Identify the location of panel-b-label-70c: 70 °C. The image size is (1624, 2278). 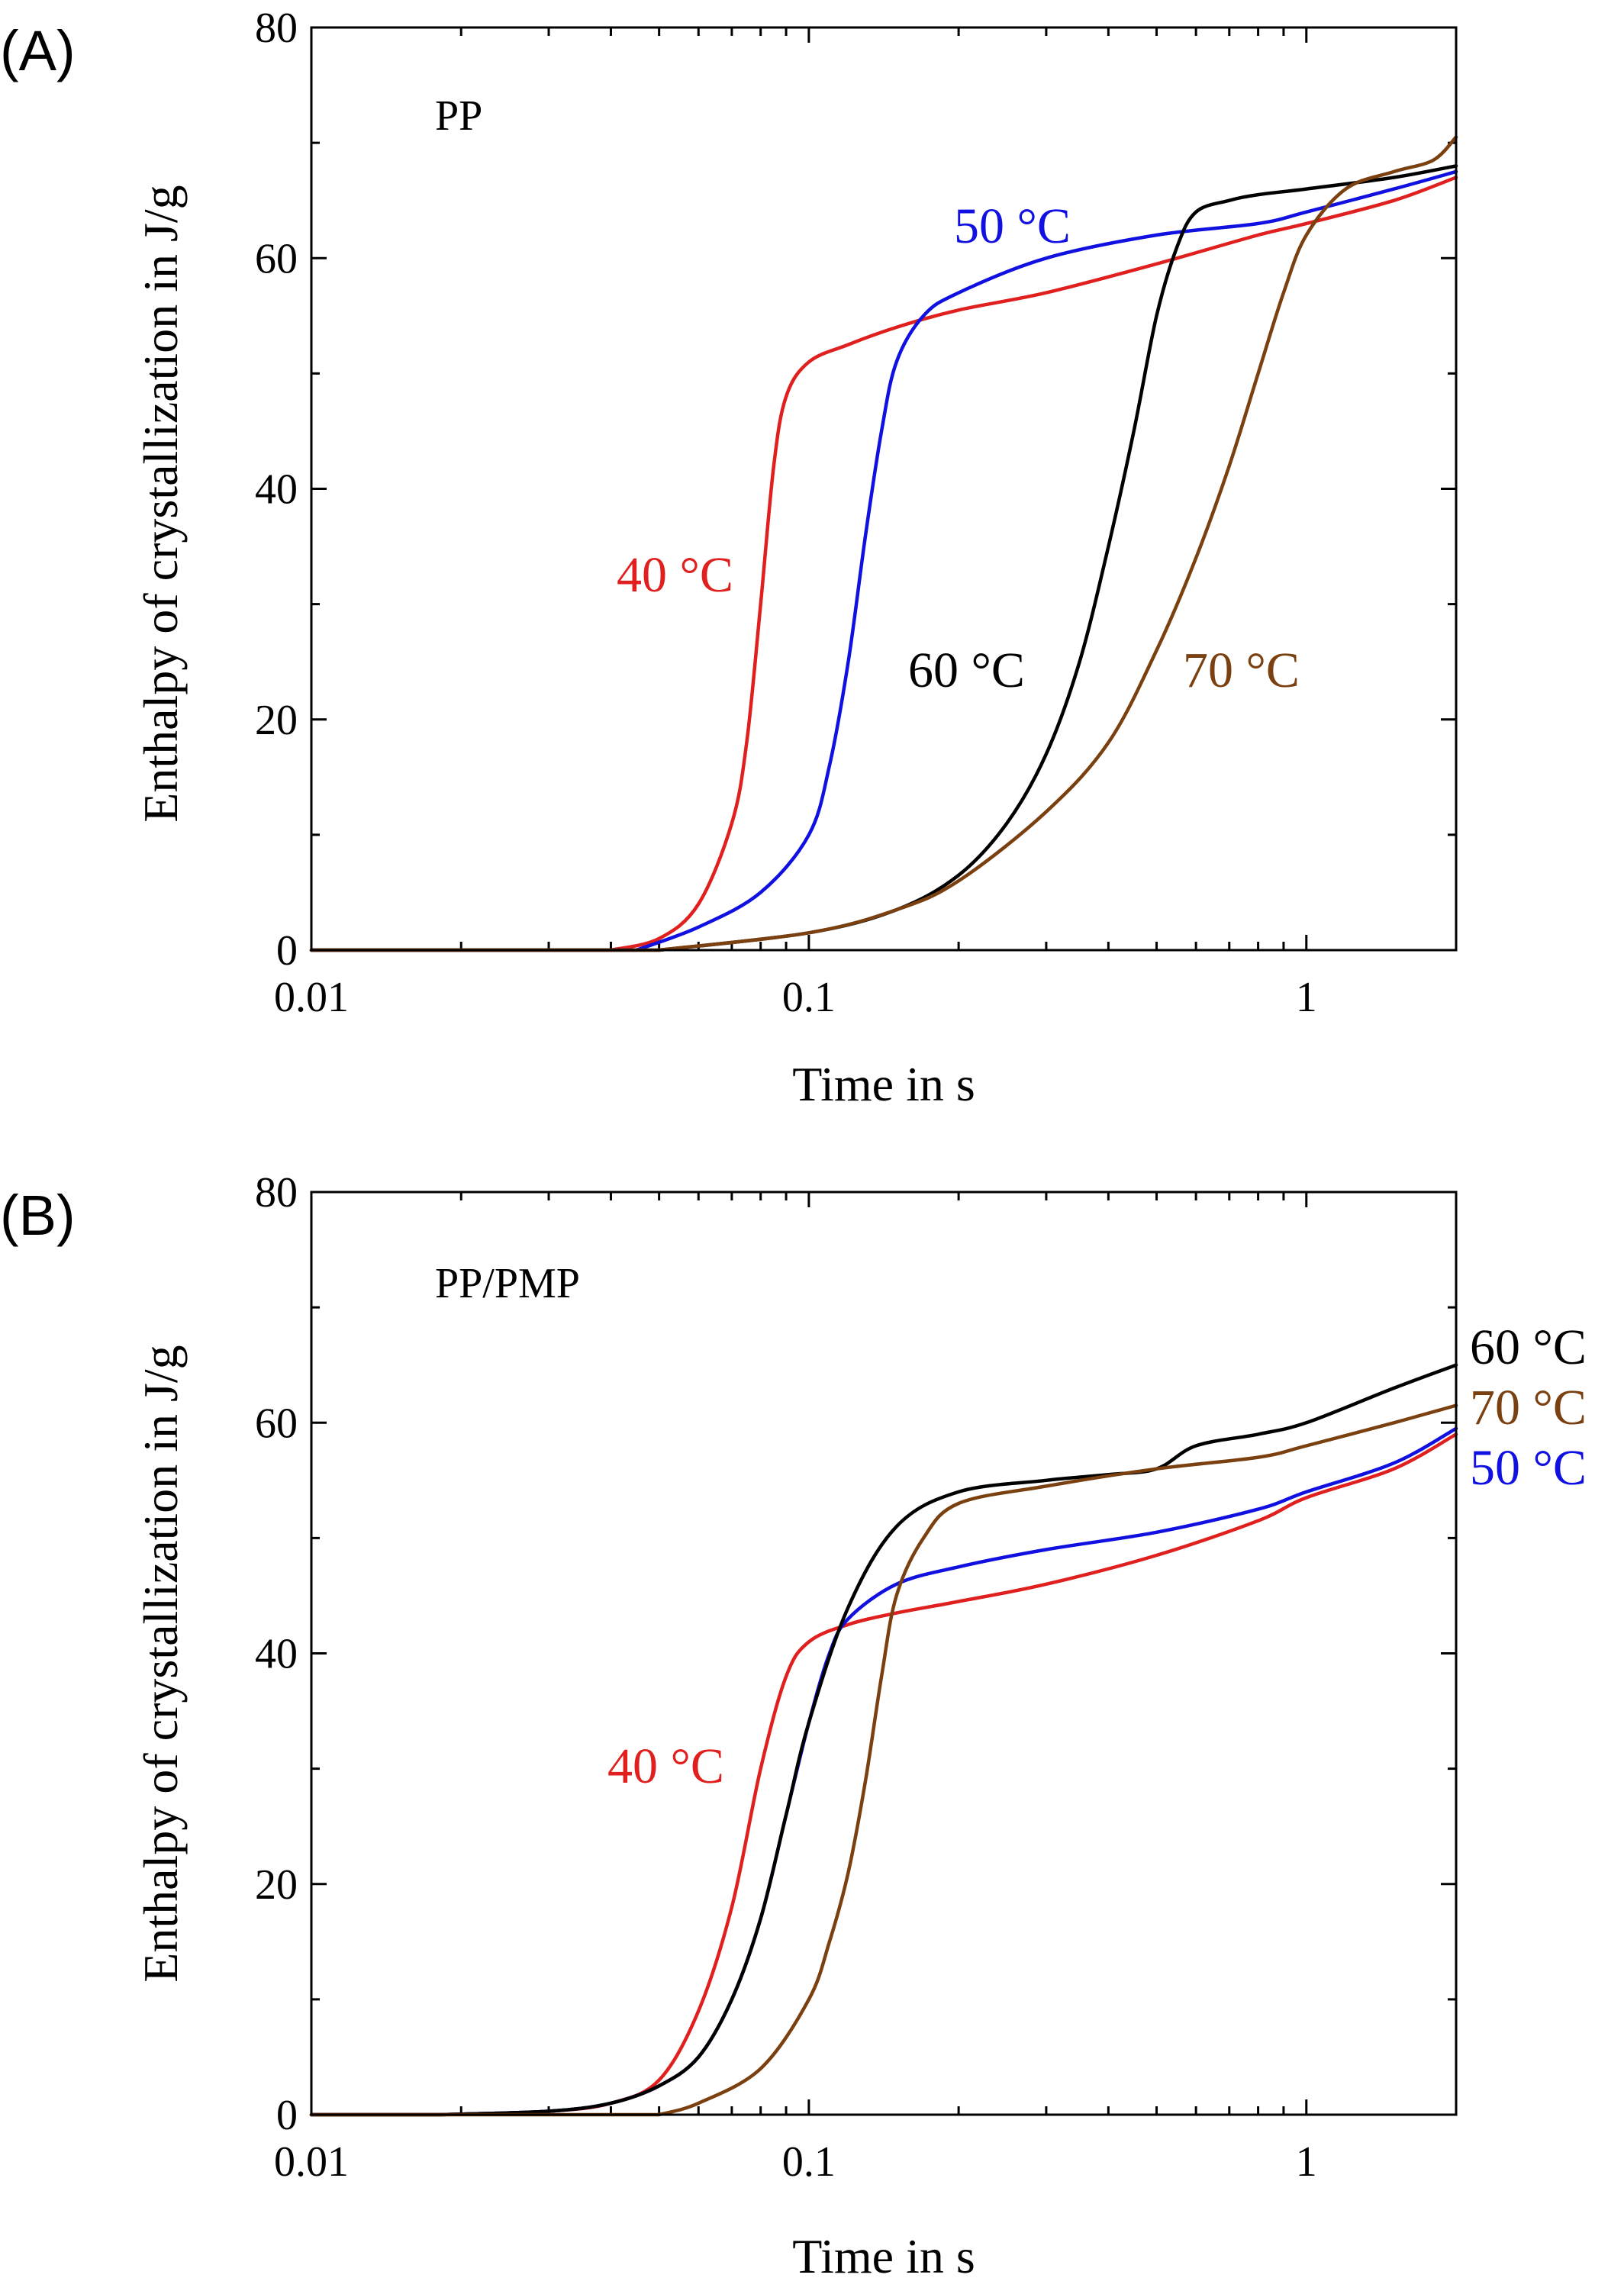
(1528, 1407).